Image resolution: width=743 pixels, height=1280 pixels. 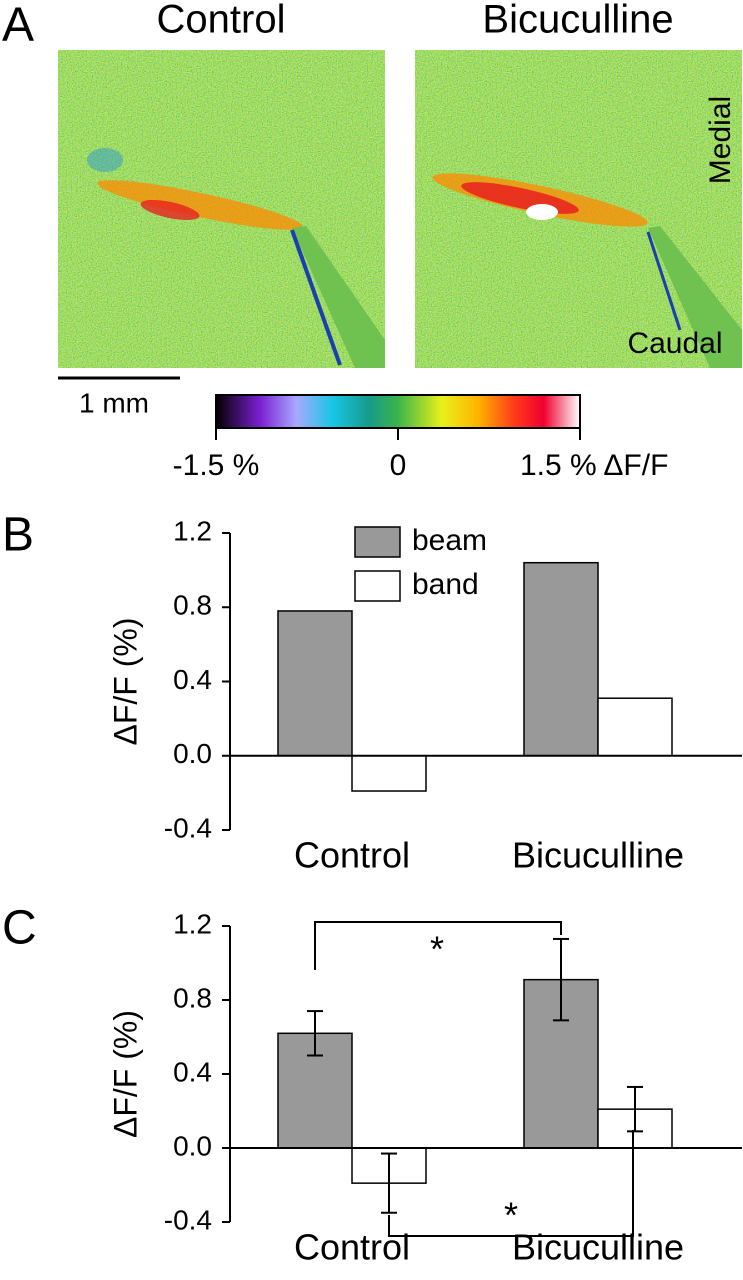 What do you see at coordinates (594, 465) in the screenshot?
I see `colorbar-tick-label: 1.5 % ΔF/F` at bounding box center [594, 465].